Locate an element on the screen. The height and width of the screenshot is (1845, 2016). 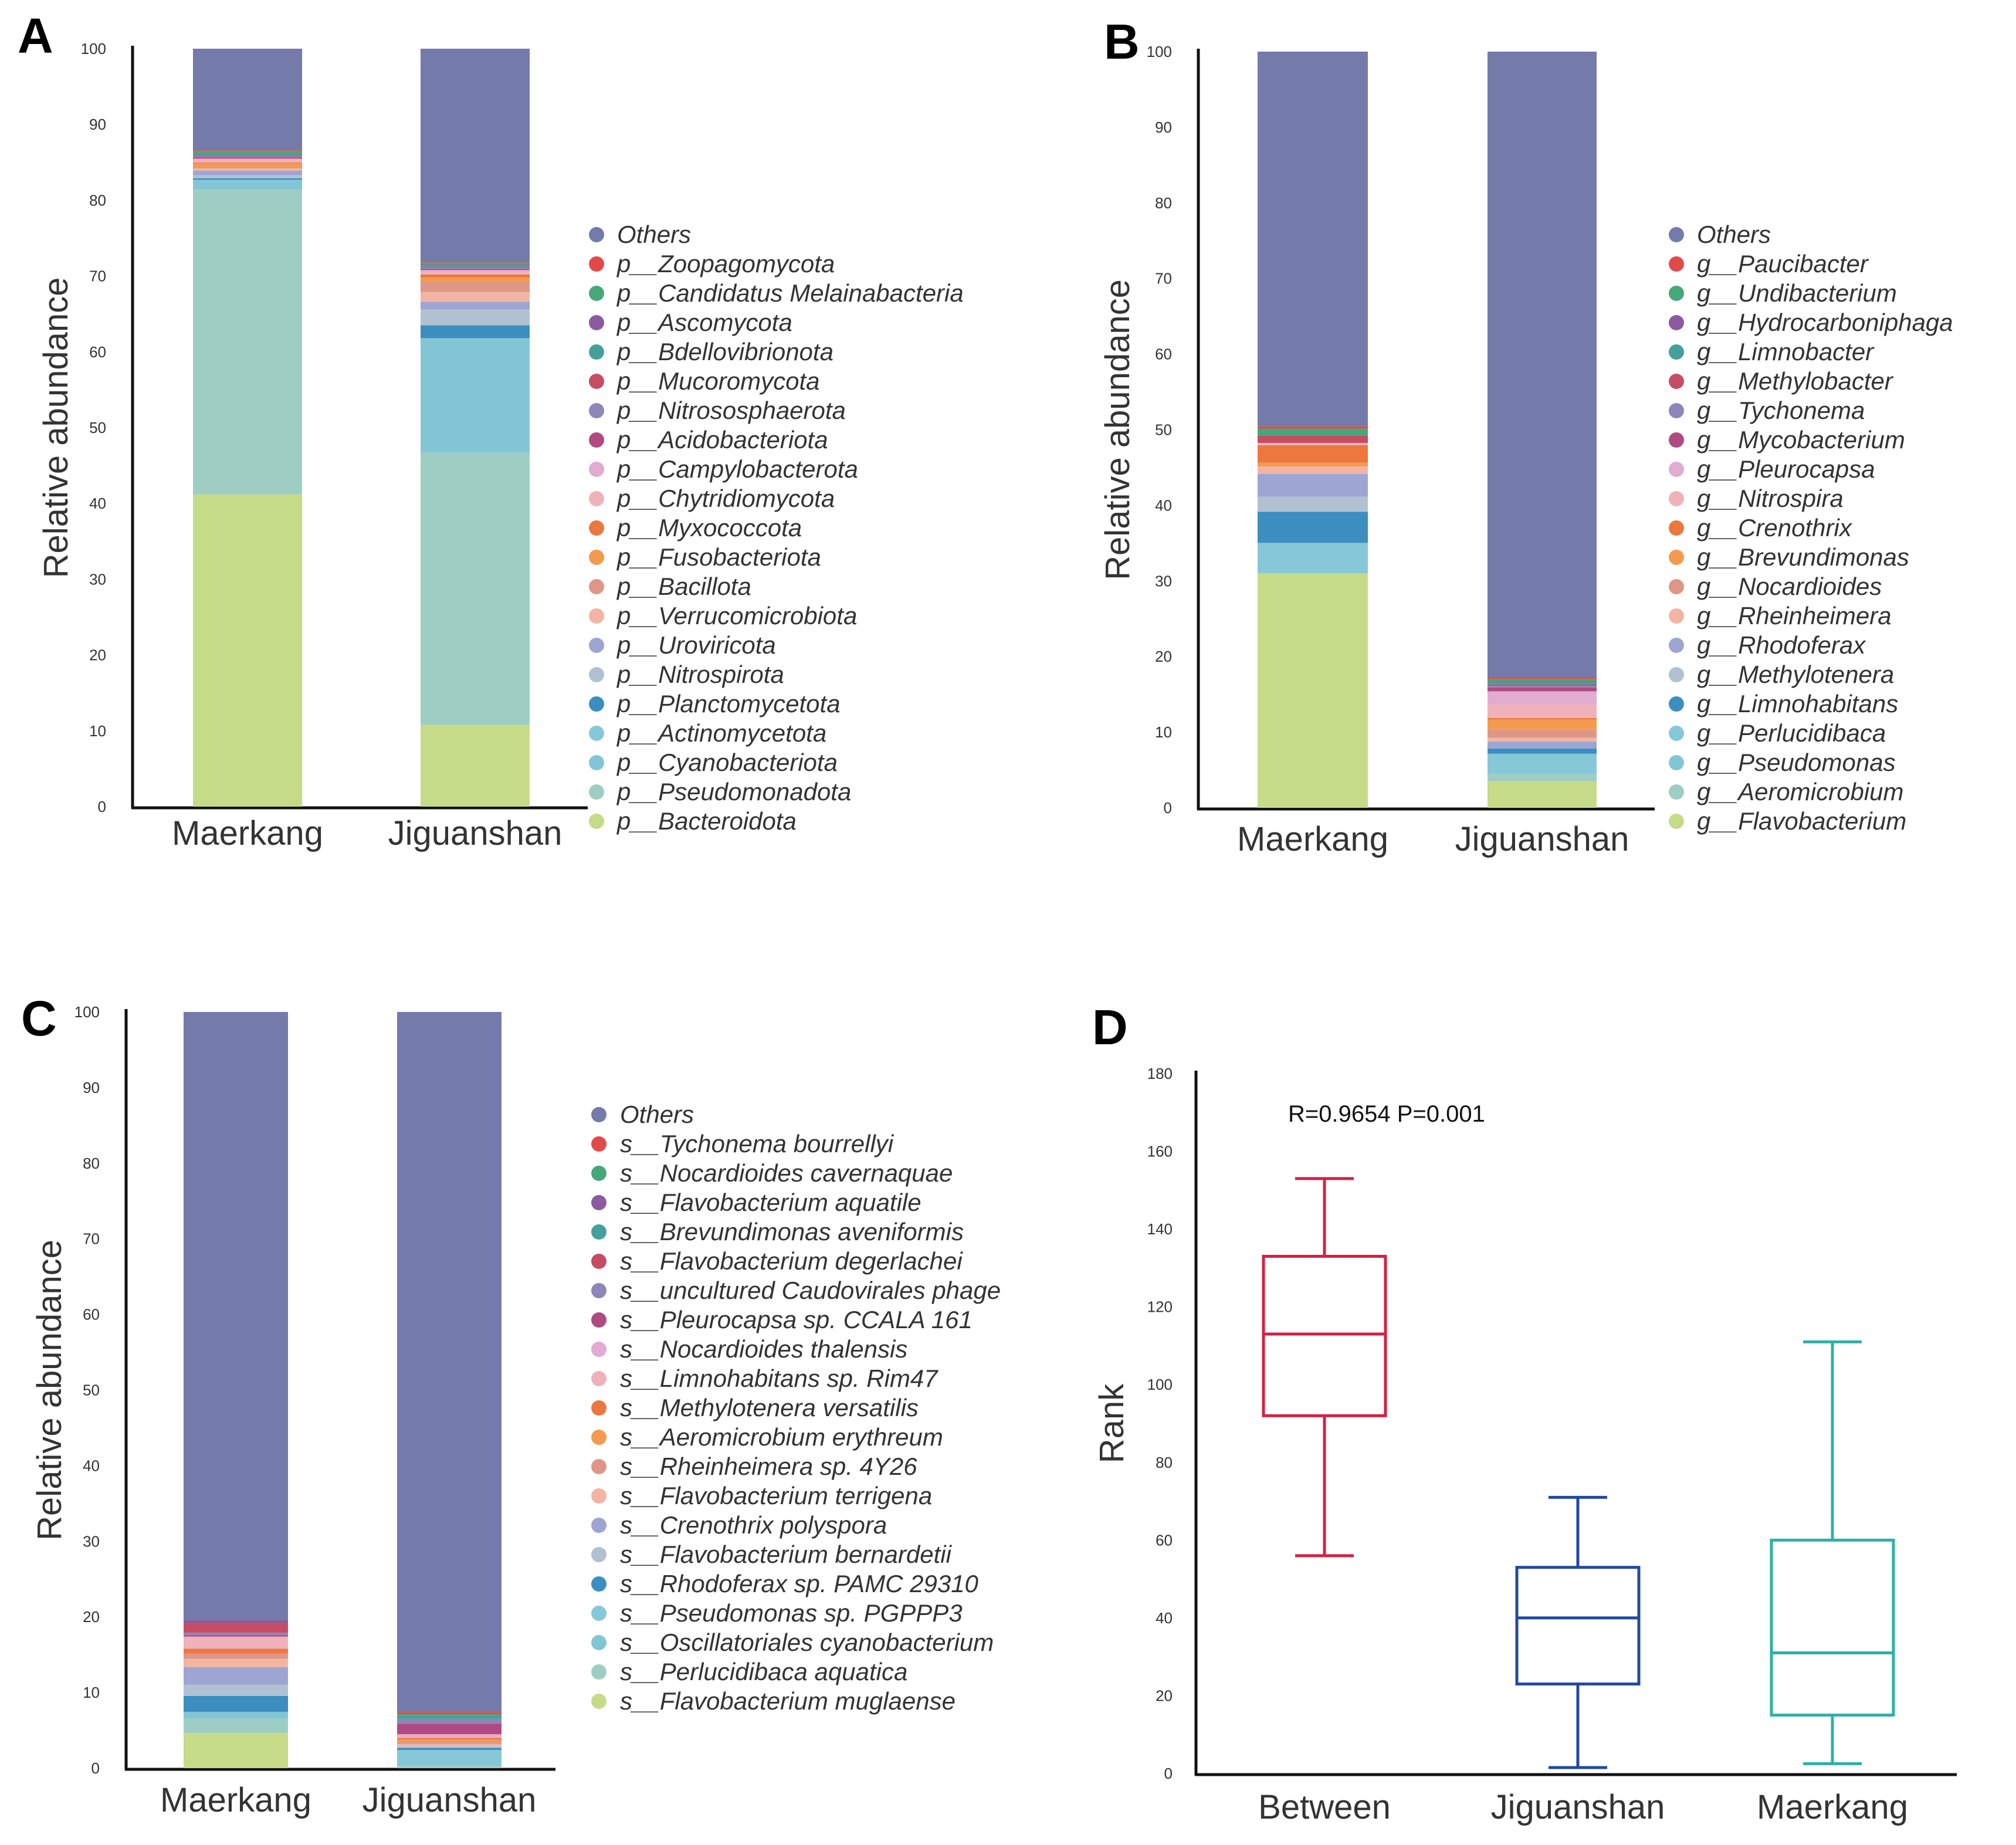
legend-label: g__Nitrospira is located at coordinates (1770, 499).